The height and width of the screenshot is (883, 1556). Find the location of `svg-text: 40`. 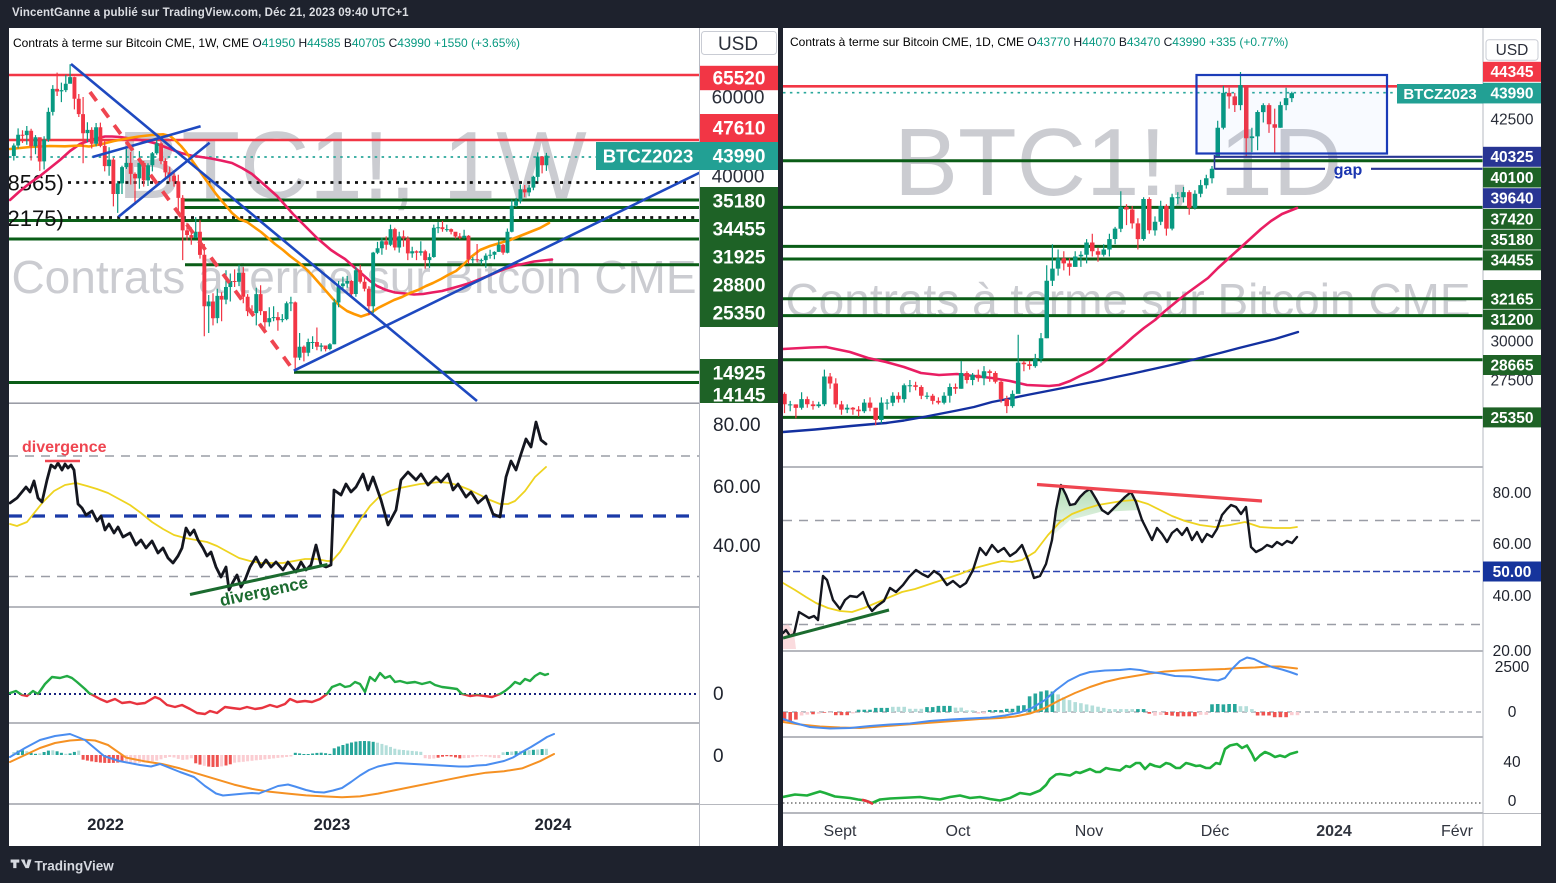

svg-text: 40 is located at coordinates (1512, 762).